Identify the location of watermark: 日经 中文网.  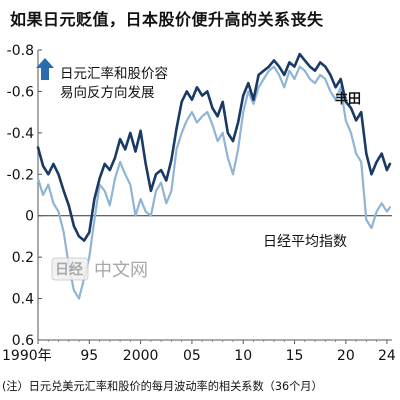
(99, 269).